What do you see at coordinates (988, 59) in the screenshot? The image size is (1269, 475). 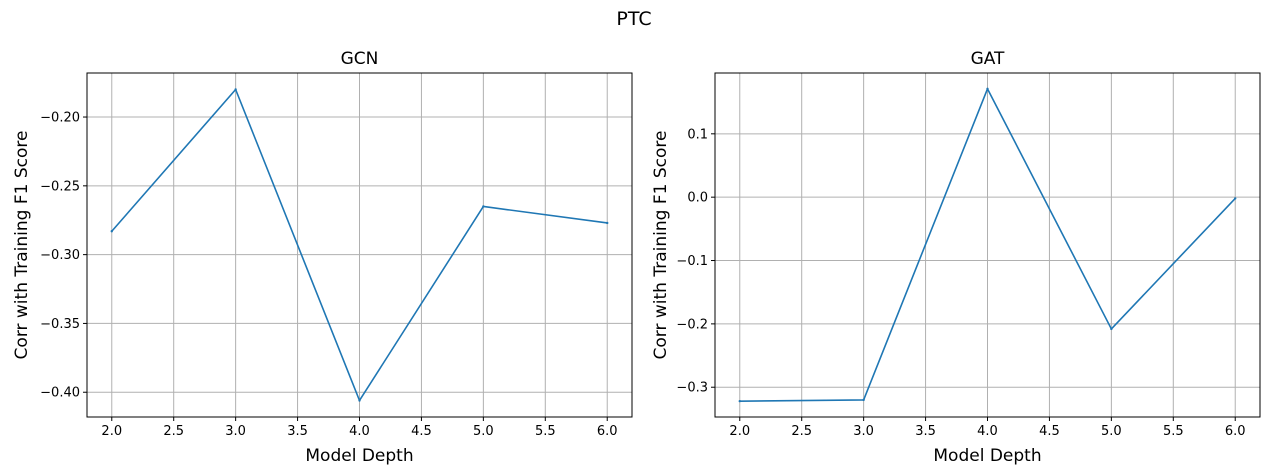 I see `chart-title: GAT` at bounding box center [988, 59].